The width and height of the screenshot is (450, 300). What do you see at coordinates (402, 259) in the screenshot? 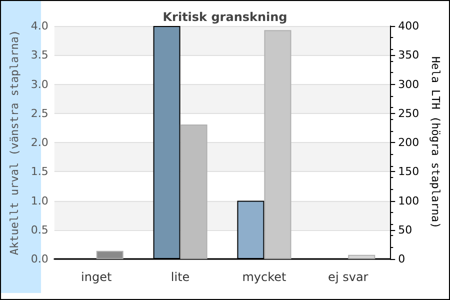
I see `y2-tick-label: 0` at bounding box center [402, 259].